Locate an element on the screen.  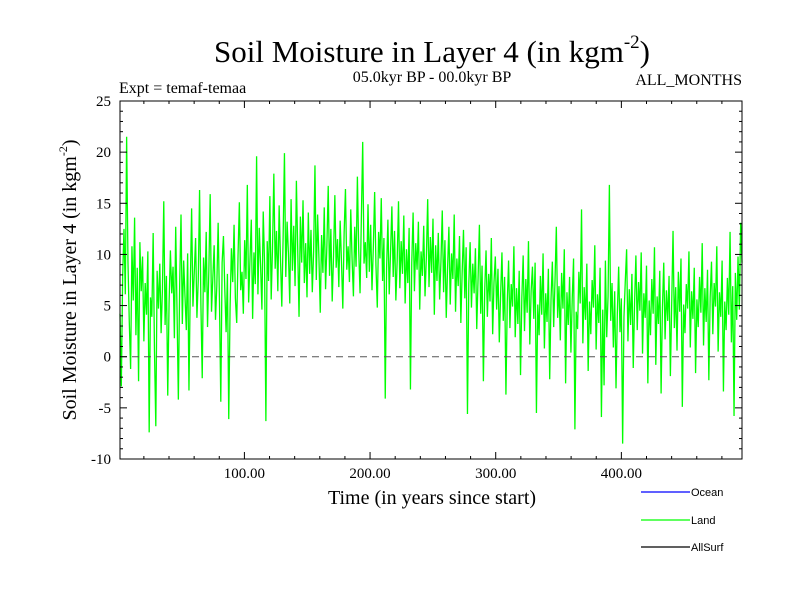
y-tick-label: 10 is located at coordinates (103, 255).